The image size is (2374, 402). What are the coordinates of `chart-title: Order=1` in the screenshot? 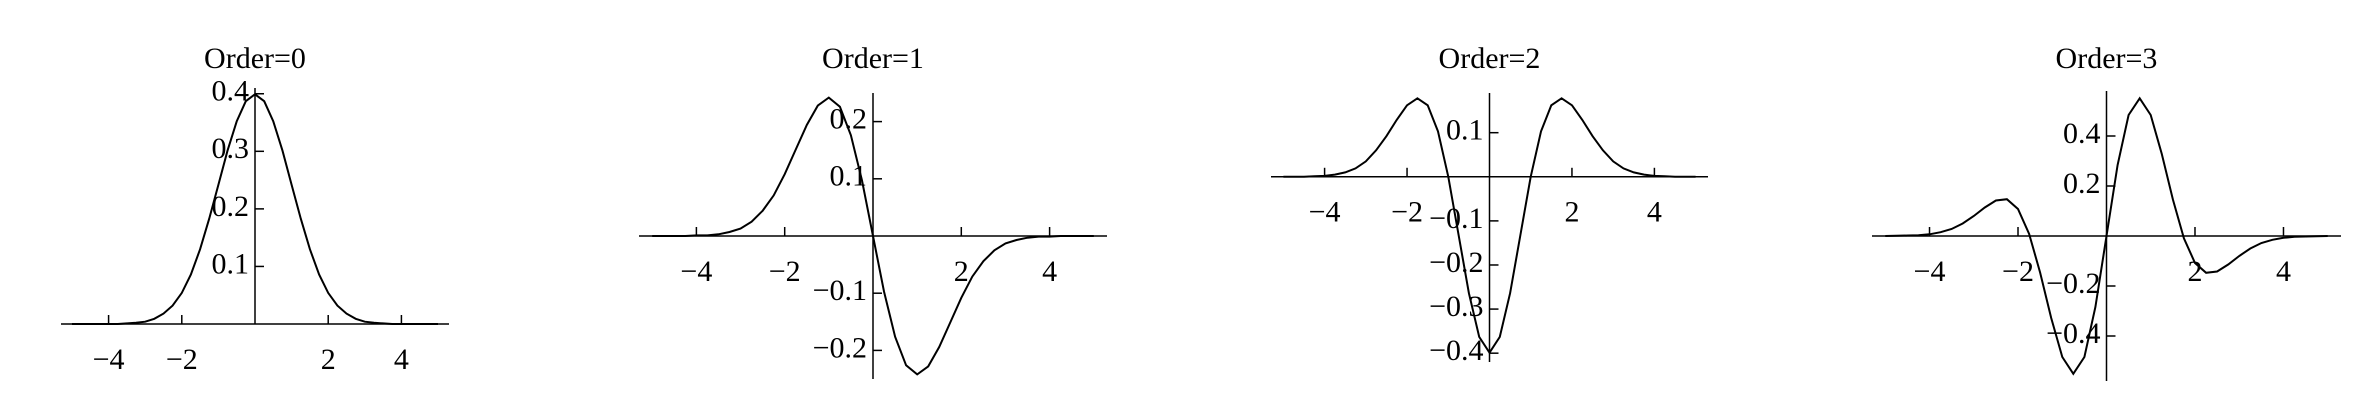 It's located at (873, 58).